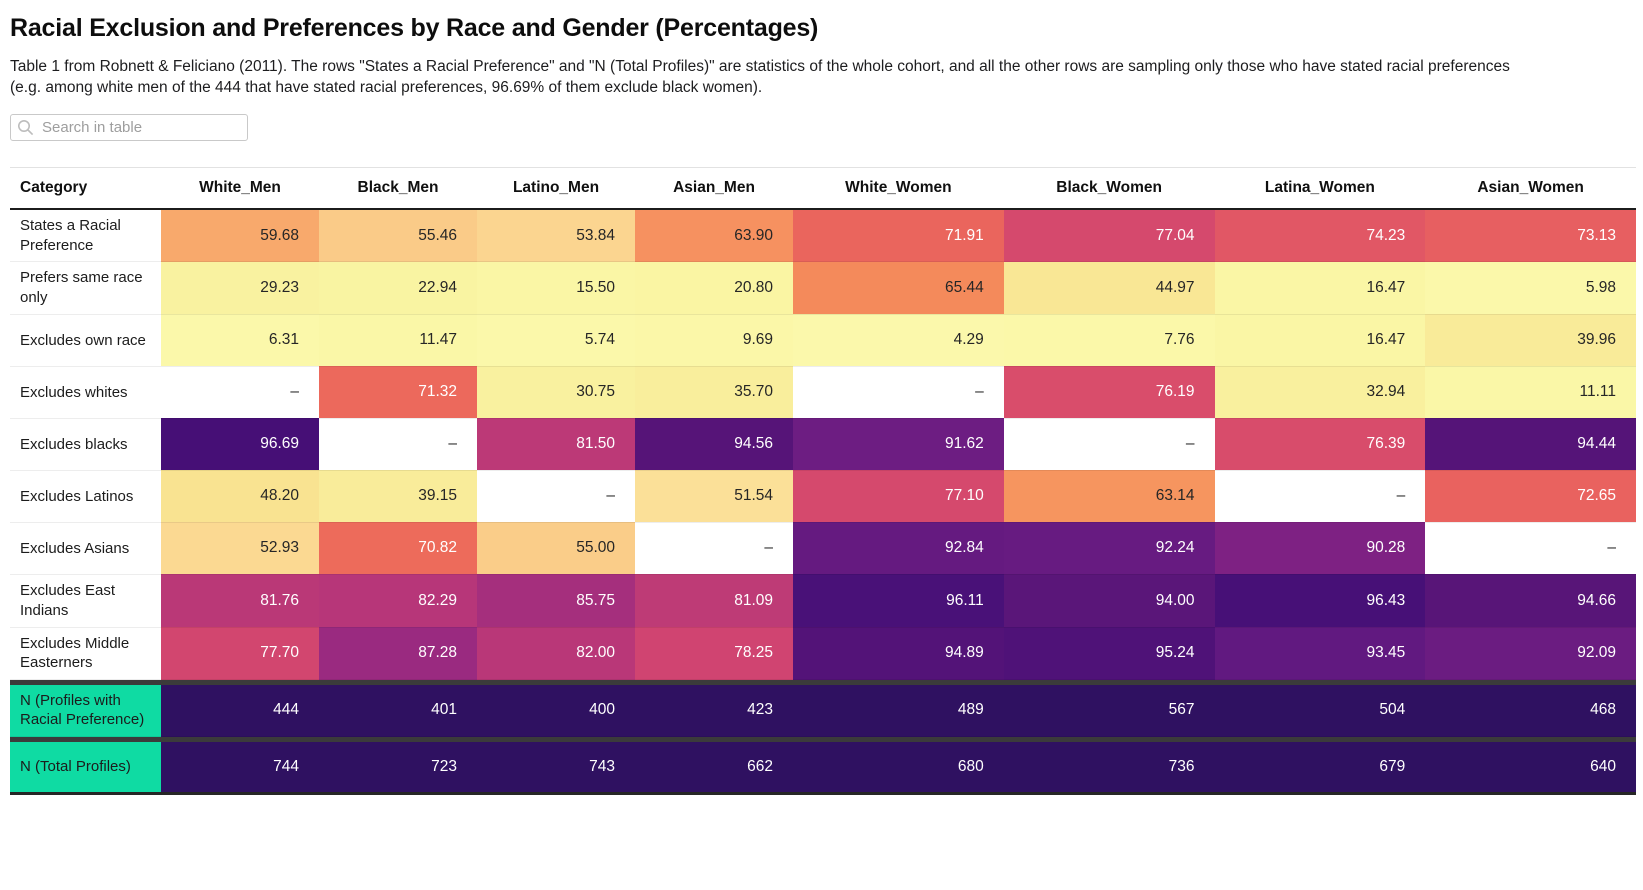 The image size is (1643, 890). What do you see at coordinates (240, 496) in the screenshot?
I see `table-cell: 48.20` at bounding box center [240, 496].